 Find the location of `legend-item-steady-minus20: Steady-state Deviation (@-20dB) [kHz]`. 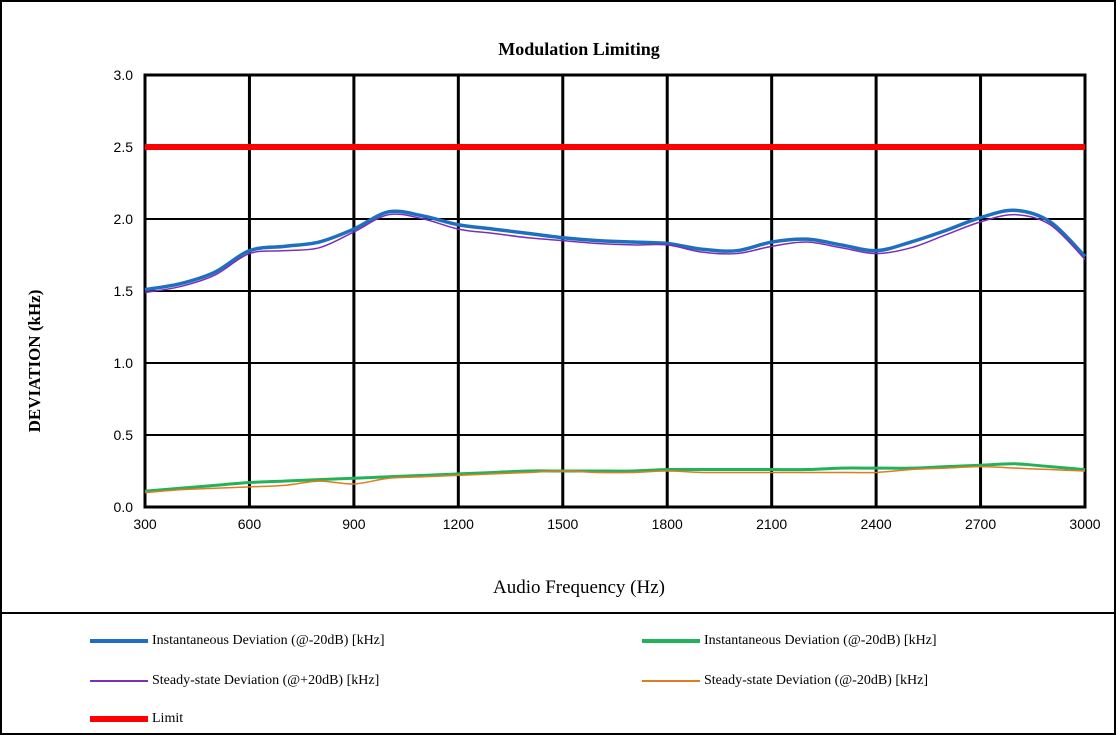

legend-item-steady-minus20: Steady-state Deviation (@-20dB) [kHz] is located at coordinates (785, 681).